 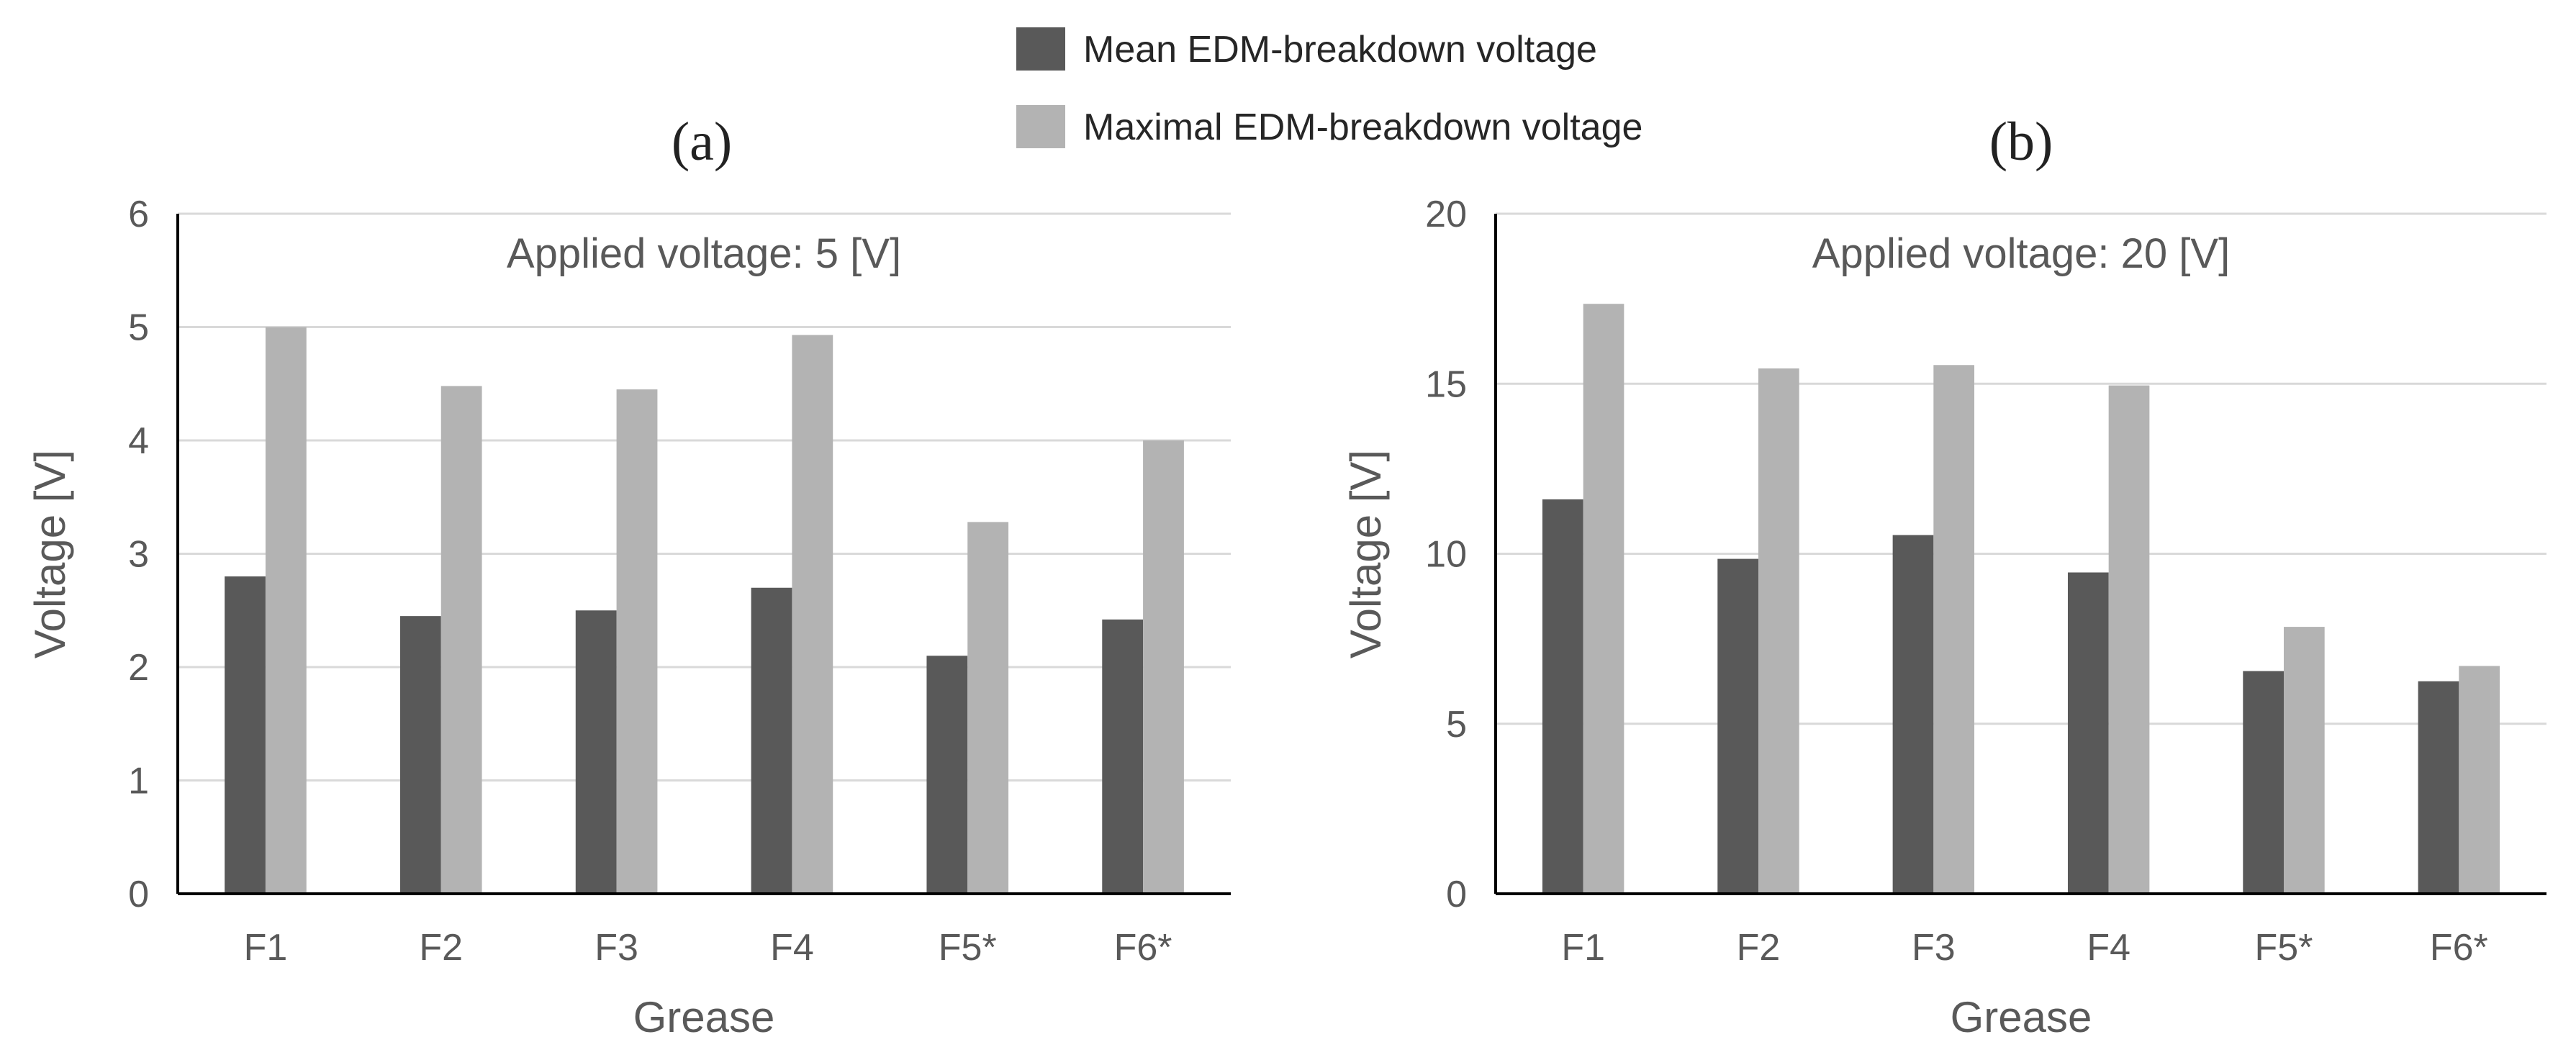 What do you see at coordinates (2021, 142) in the screenshot?
I see `panel-label-b: (b)` at bounding box center [2021, 142].